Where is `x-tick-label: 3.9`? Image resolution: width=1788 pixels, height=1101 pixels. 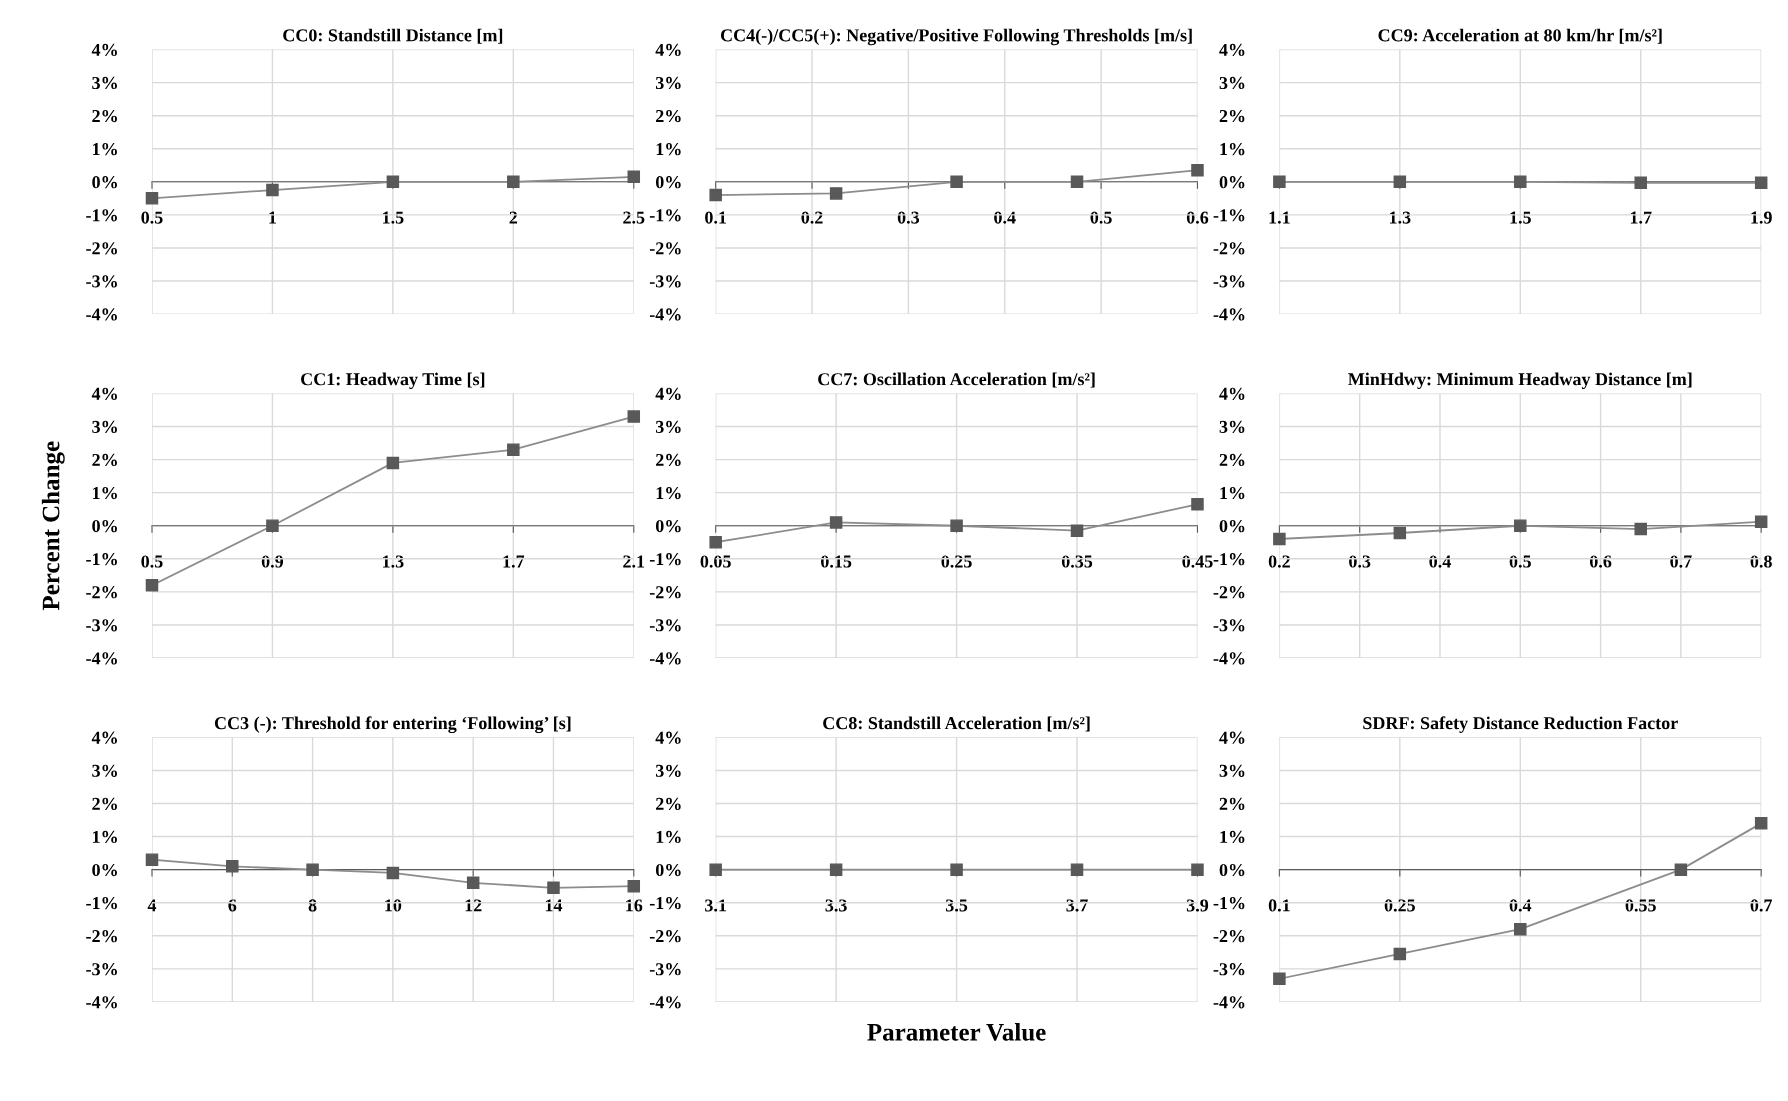
x-tick-label: 3.9 is located at coordinates (1197, 905).